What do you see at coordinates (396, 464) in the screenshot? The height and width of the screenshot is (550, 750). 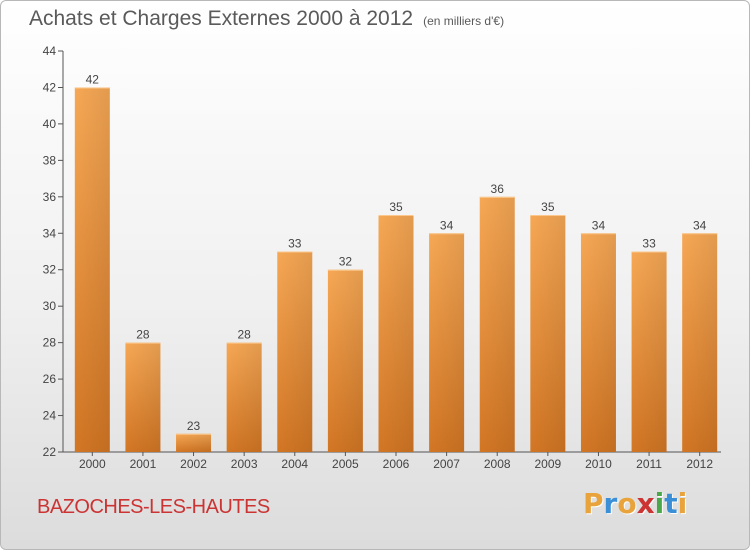 I see `x-tick-label: 2006` at bounding box center [396, 464].